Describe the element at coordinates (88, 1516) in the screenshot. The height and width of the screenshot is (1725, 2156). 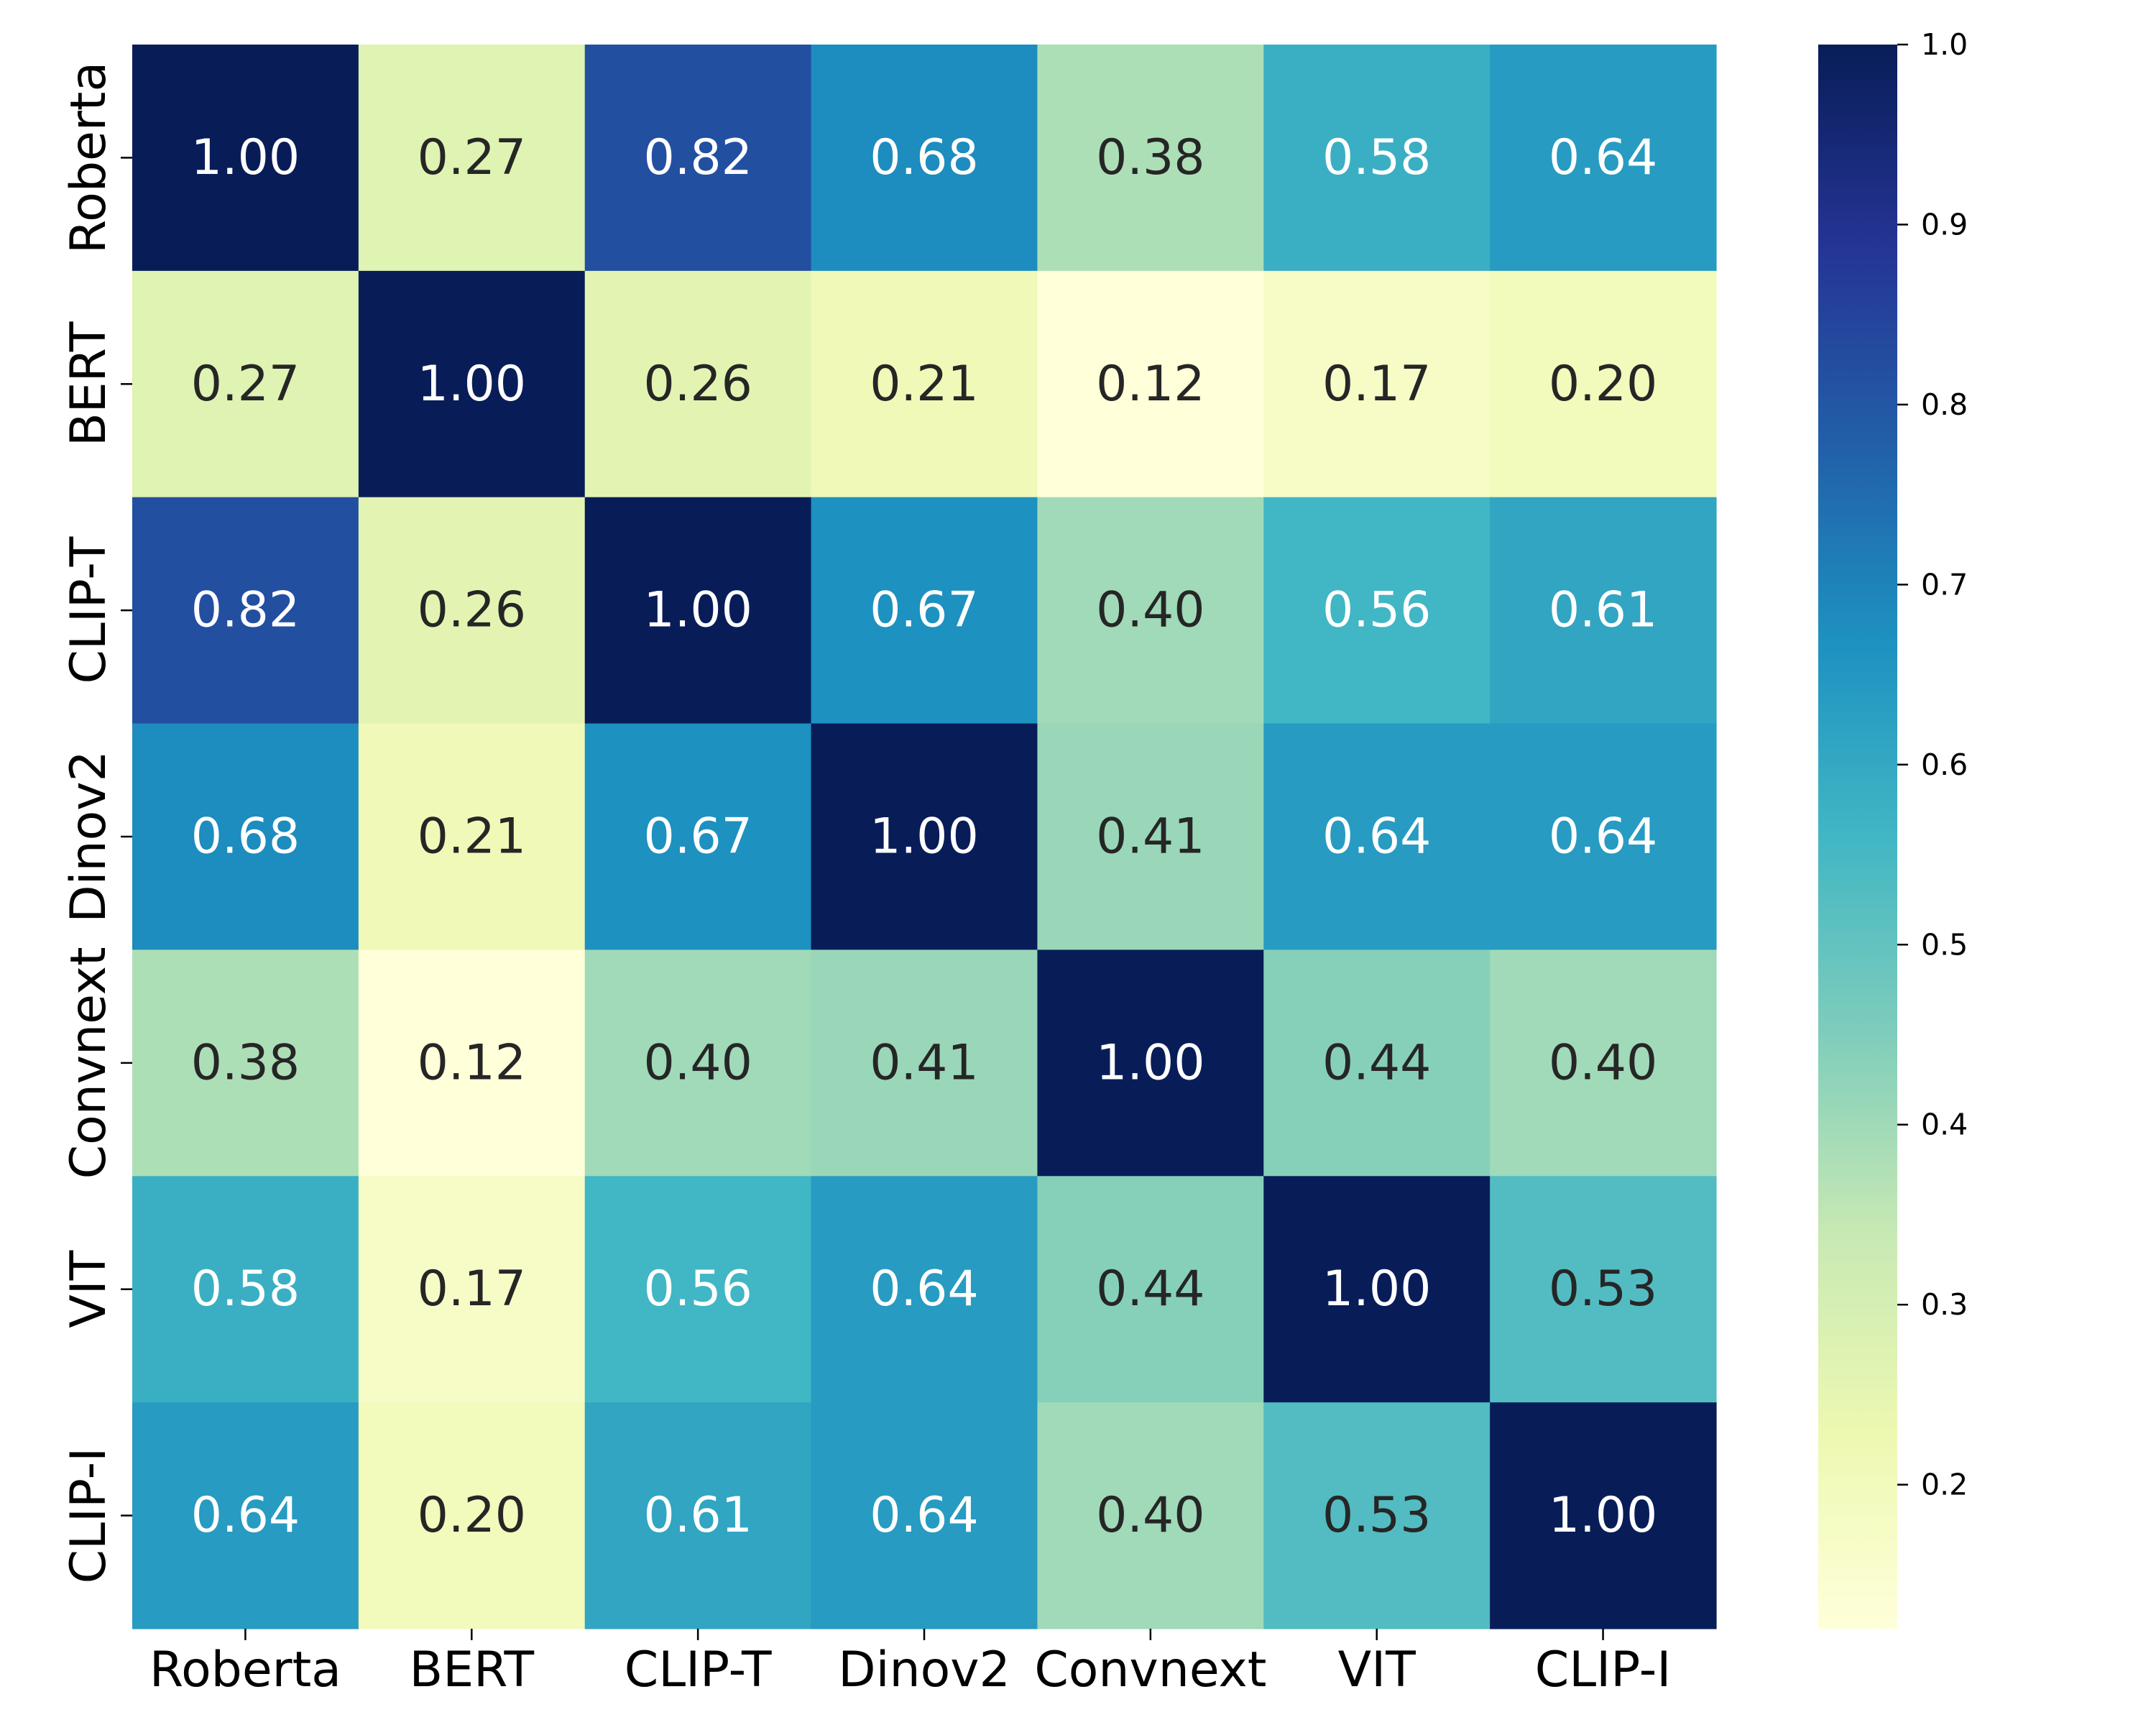
I see `y-tick-label: CLIP-I` at that location.